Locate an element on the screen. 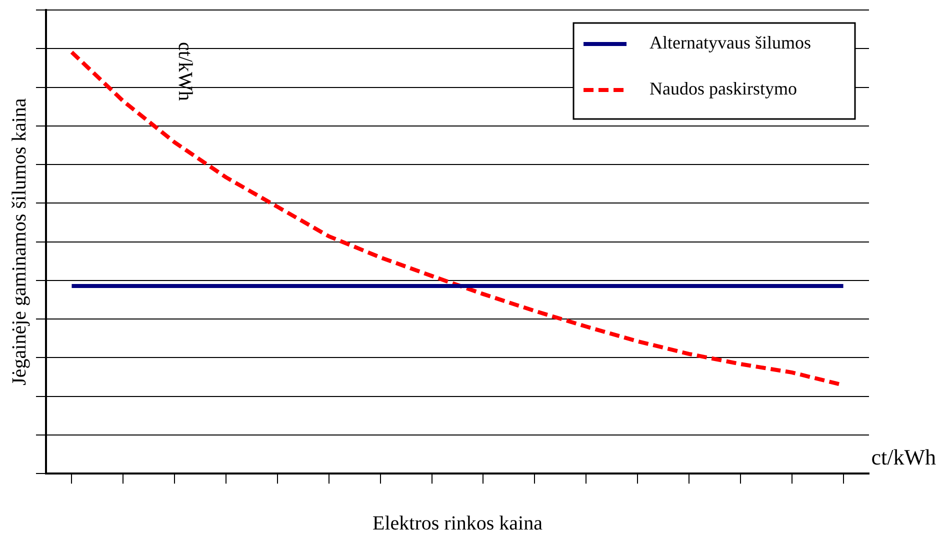 The width and height of the screenshot is (939, 544). legend-label: Alternatyvaus šilumos is located at coordinates (731, 42).